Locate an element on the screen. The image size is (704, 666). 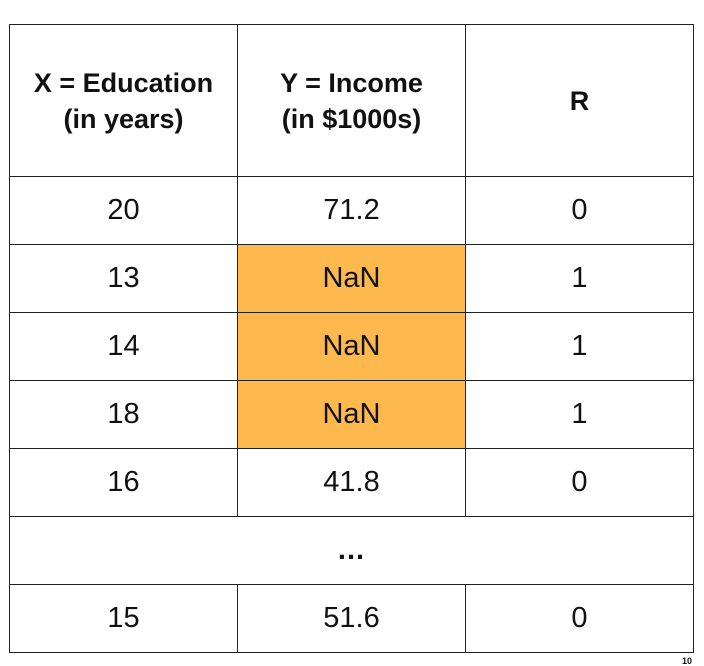
table-row: 13 NaN 1 is located at coordinates (351, 278).